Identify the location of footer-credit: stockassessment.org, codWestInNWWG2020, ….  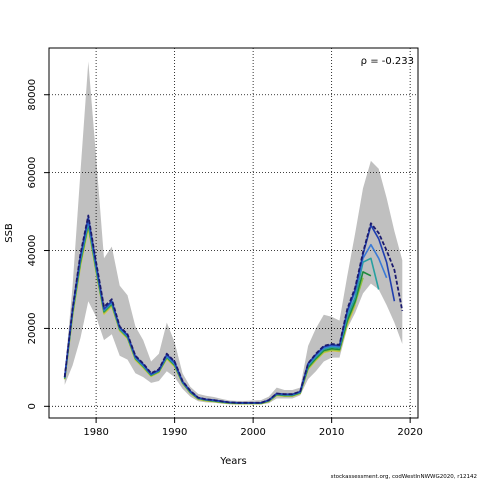
(404, 477).